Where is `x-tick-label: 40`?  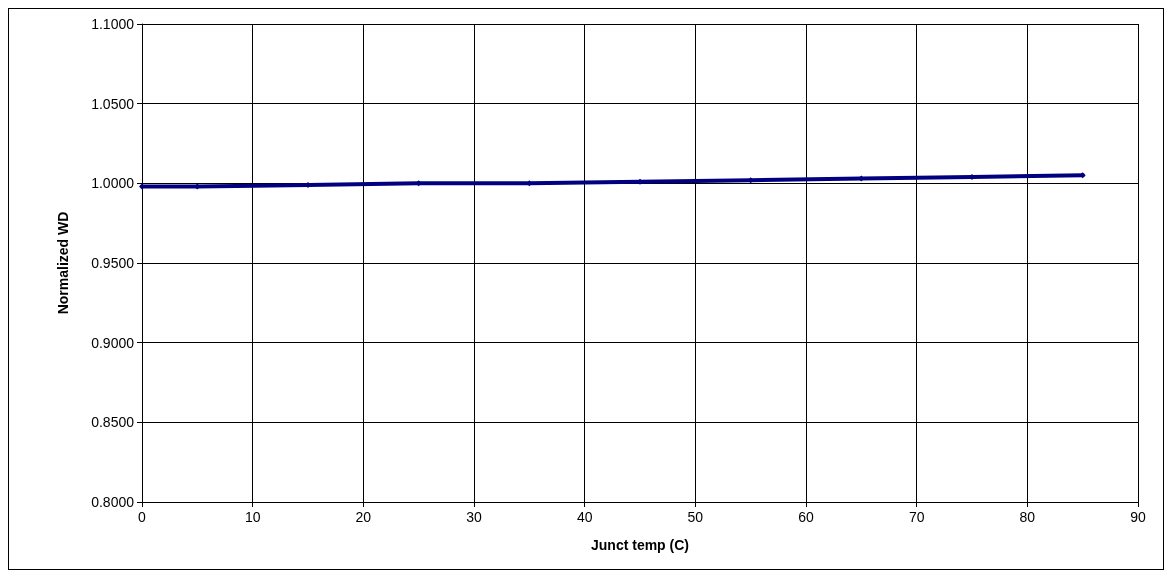 x-tick-label: 40 is located at coordinates (584, 517).